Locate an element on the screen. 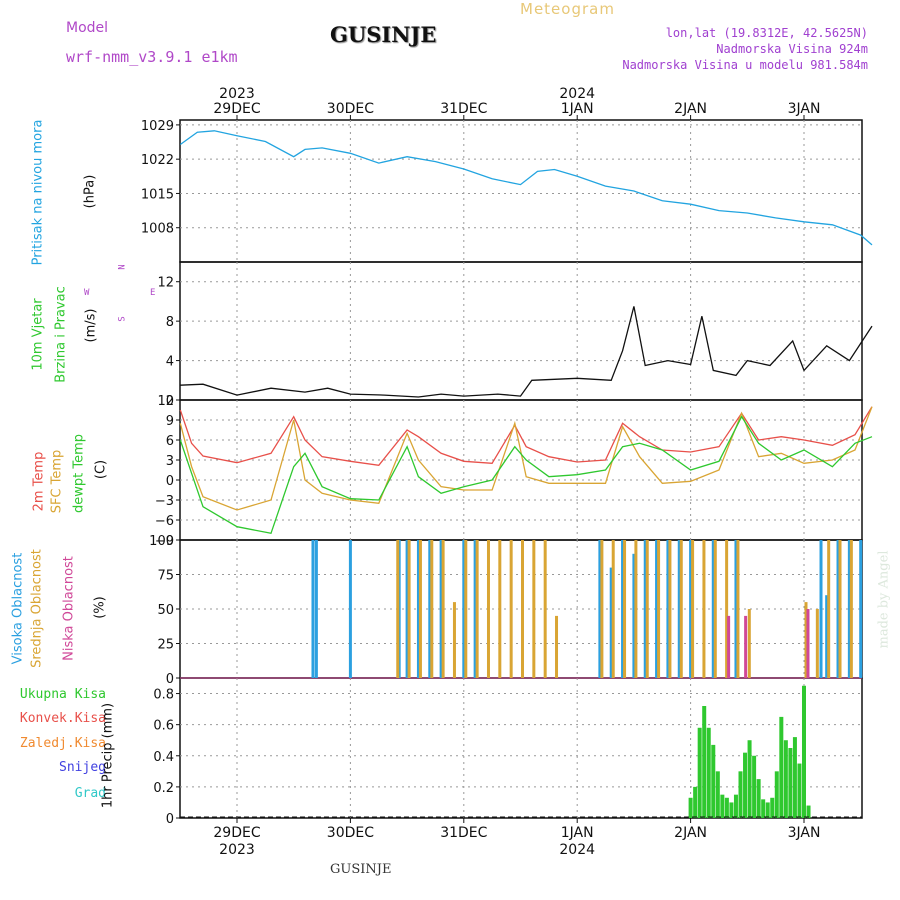 This screenshot has height=900, width=900. bottom-date-label: 29DEC is located at coordinates (236, 833).